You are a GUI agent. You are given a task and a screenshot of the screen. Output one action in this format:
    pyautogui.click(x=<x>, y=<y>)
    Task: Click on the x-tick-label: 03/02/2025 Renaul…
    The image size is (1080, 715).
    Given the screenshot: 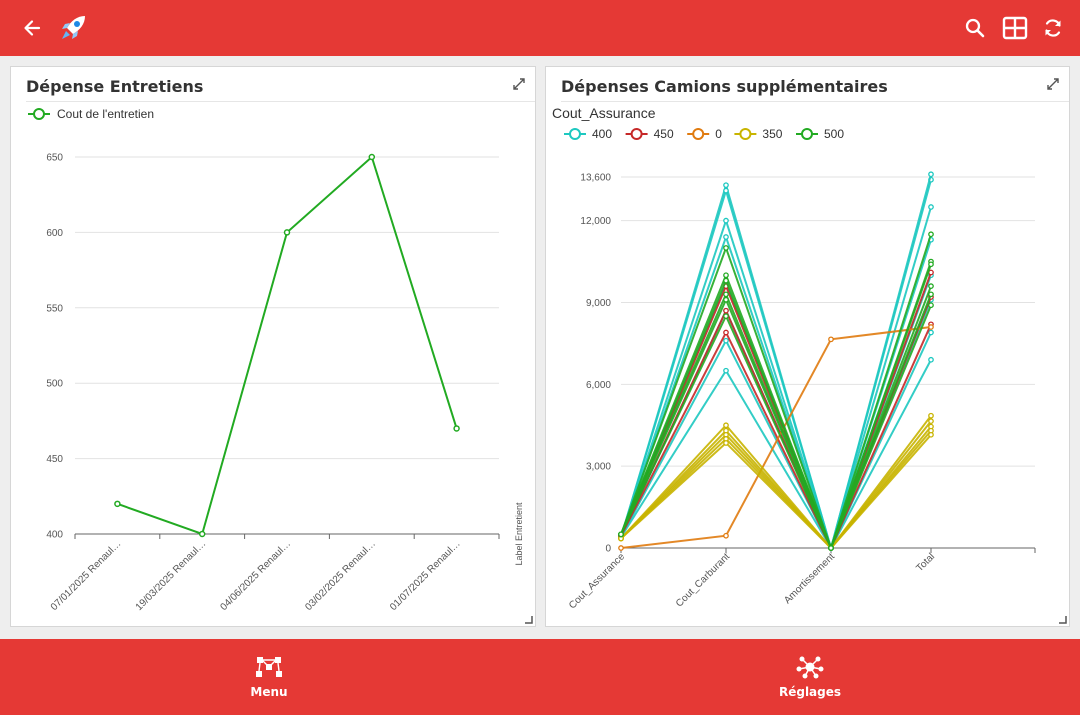 What is the action you would take?
    pyautogui.click(x=340, y=575)
    